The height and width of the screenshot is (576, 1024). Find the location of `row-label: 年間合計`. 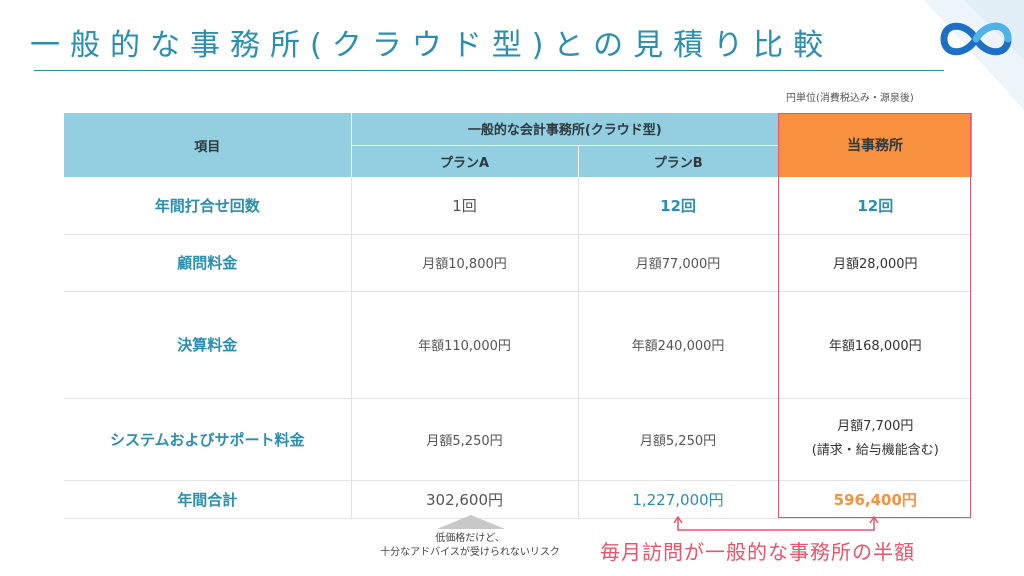

row-label: 年間合計 is located at coordinates (207, 499).